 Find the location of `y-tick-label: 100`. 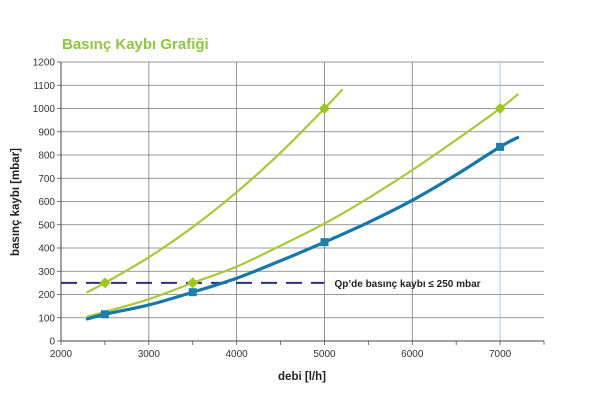

y-tick-label: 100 is located at coordinates (46, 318).